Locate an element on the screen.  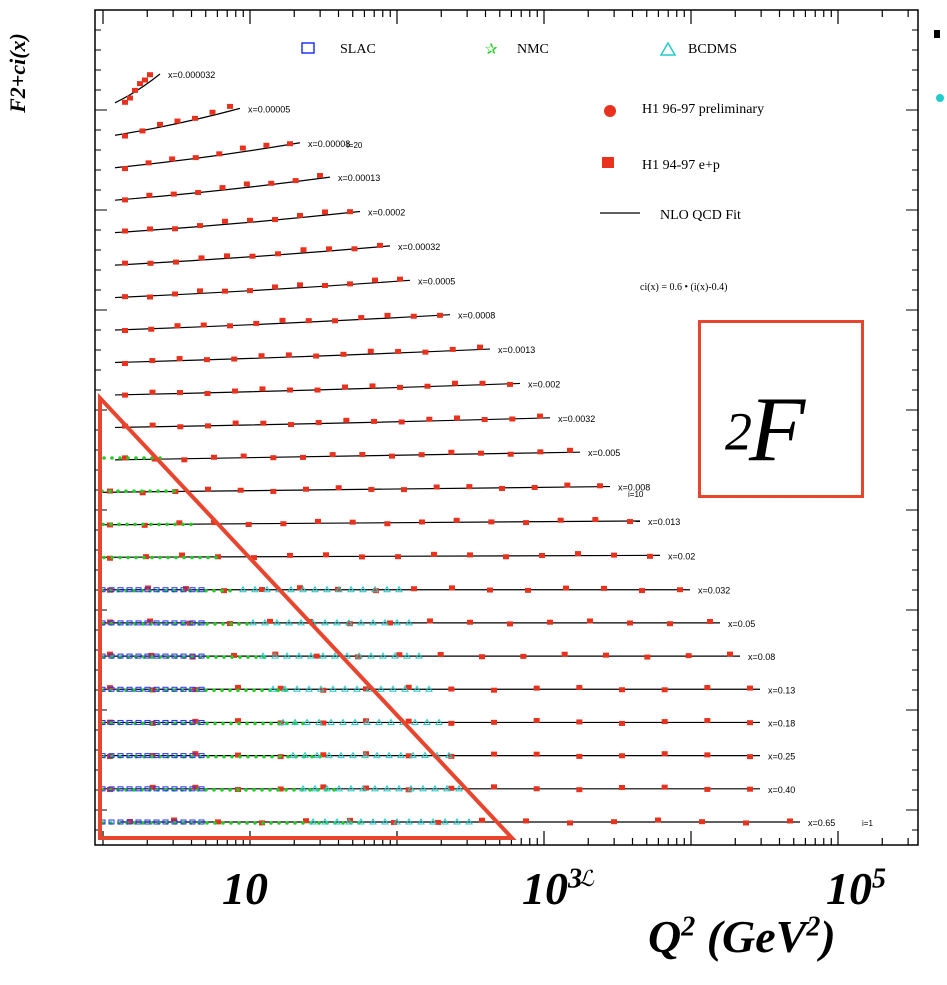
bin-label: x=0.0008 is located at coordinates (476, 316).